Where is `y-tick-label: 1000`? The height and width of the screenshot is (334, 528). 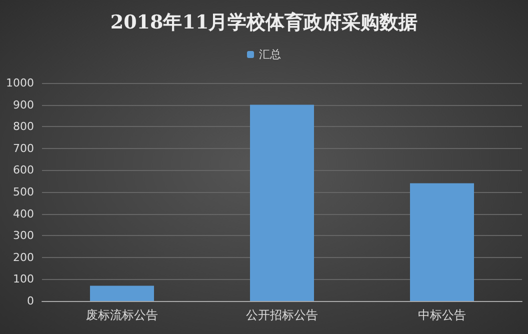
y-tick-label: 1000 is located at coordinates (20, 83).